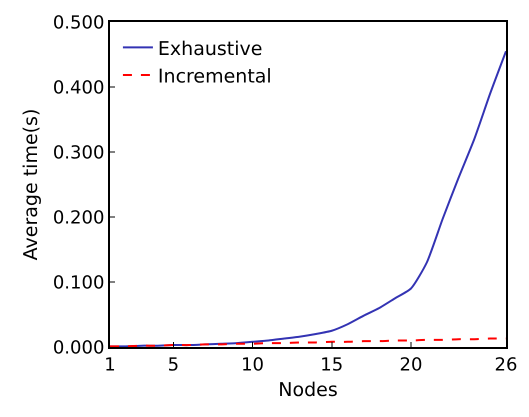 This screenshot has height=417, width=529. I want to click on y-tick-label: 0.000, so click(78, 347).